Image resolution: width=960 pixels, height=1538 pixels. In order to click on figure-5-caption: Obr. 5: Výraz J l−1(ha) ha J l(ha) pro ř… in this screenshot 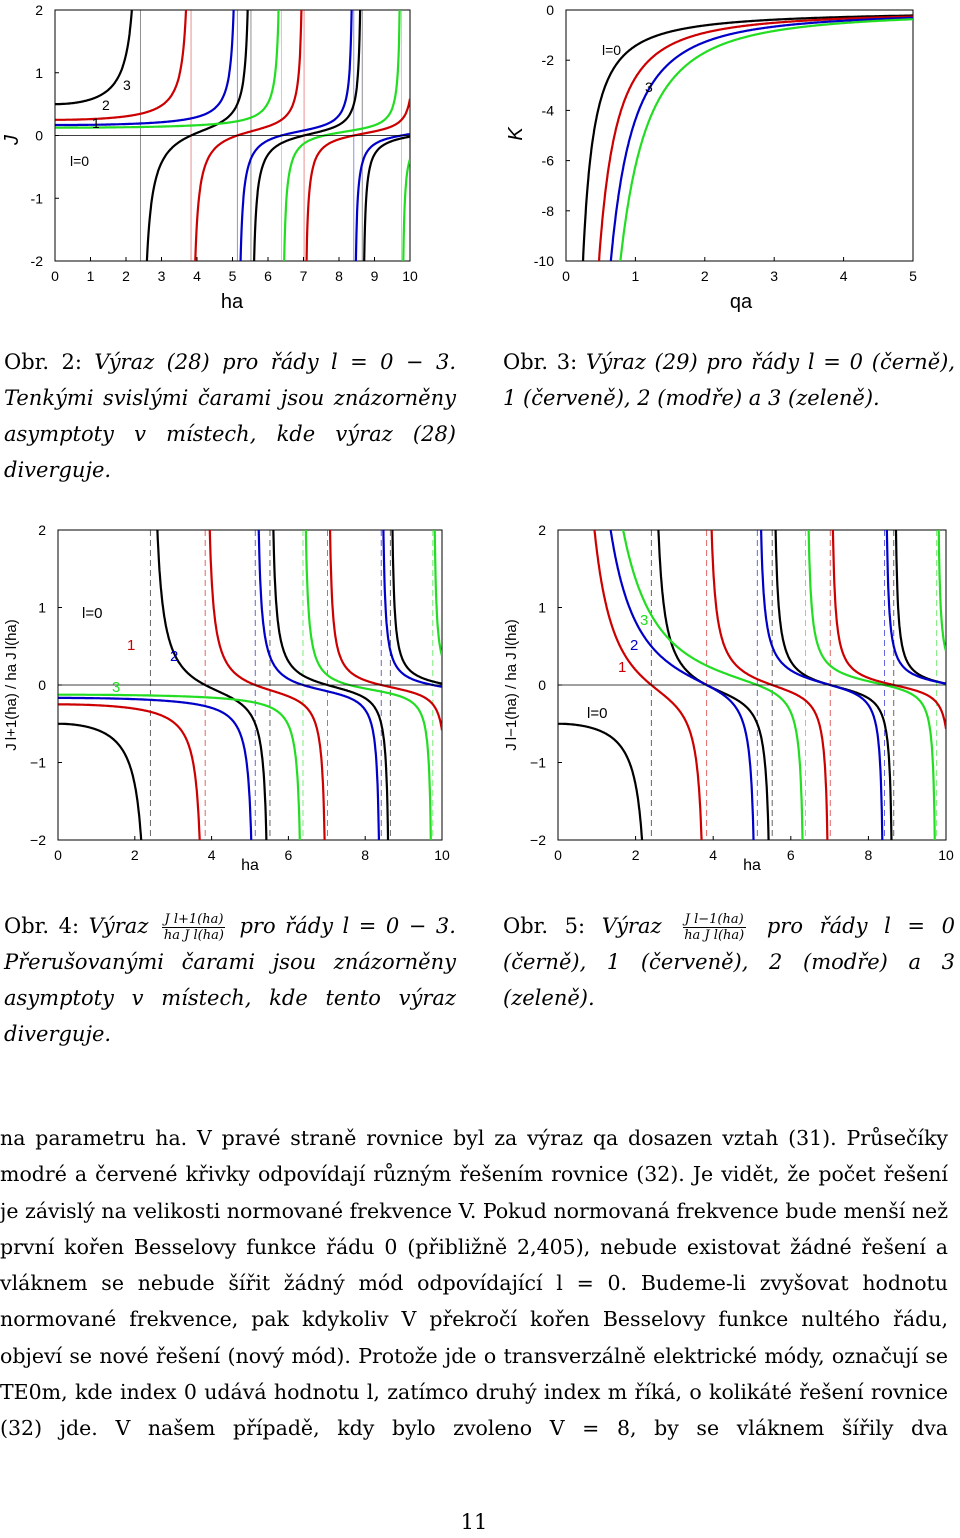, I will do `click(729, 962)`.